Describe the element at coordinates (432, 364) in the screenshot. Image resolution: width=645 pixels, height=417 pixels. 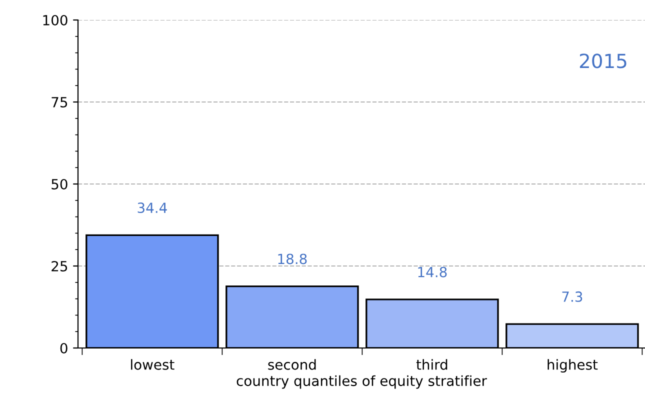
I see `x-tick-label: third` at that location.